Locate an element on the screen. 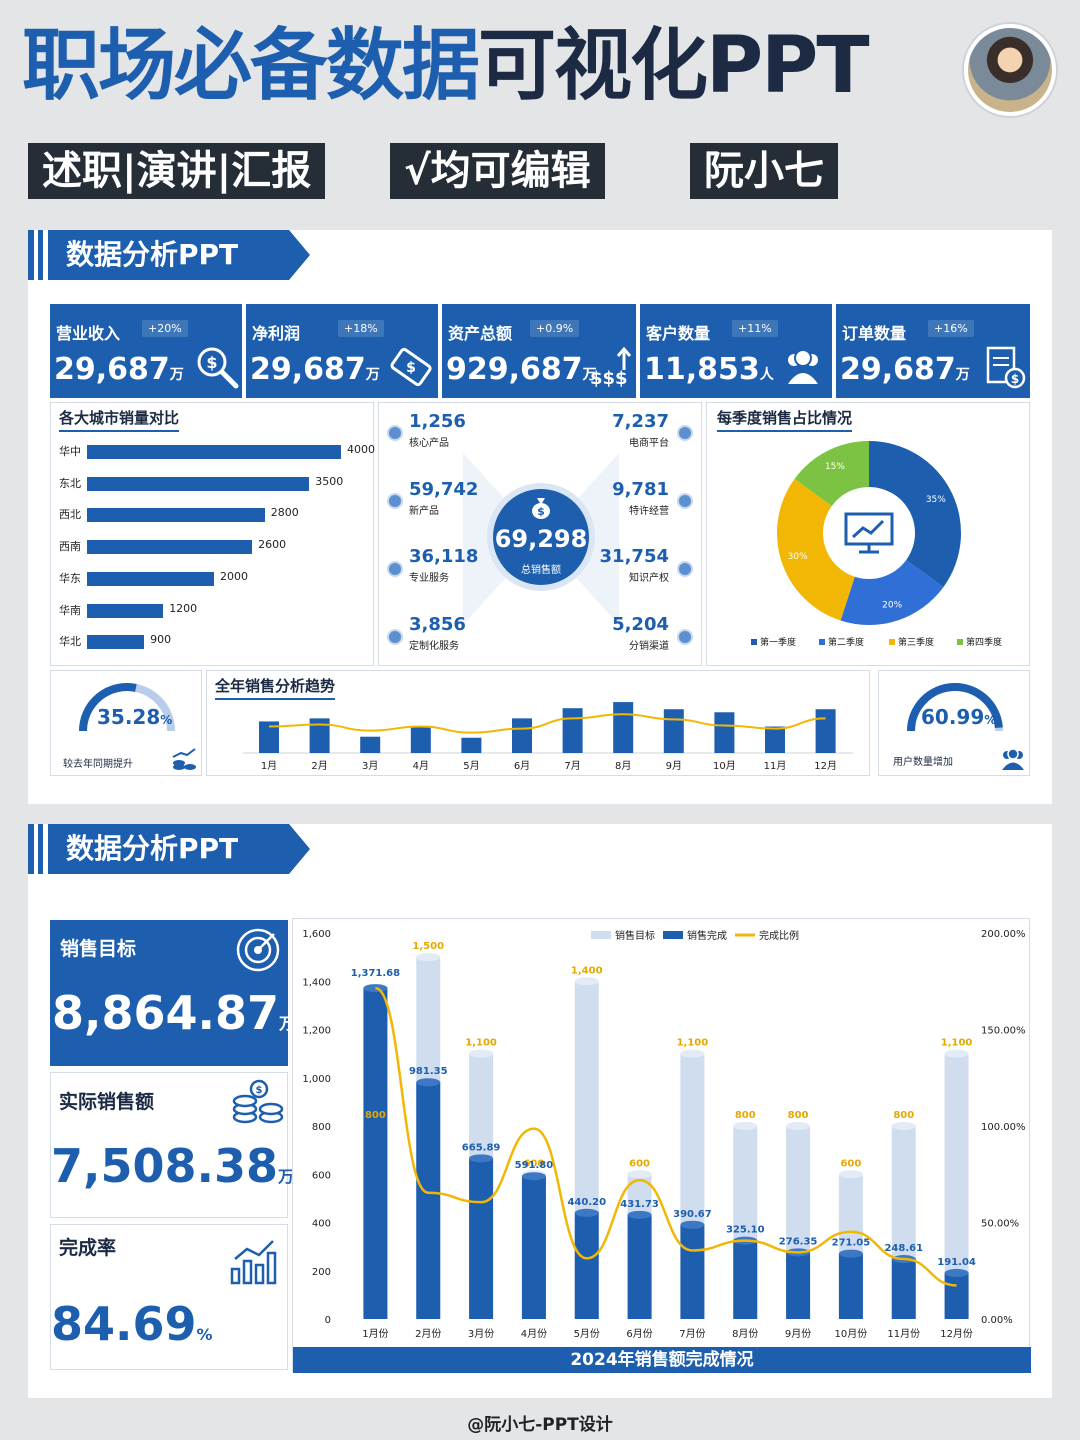 The image size is (1080, 1440). kpi-label: 订单数量 is located at coordinates (874, 333).